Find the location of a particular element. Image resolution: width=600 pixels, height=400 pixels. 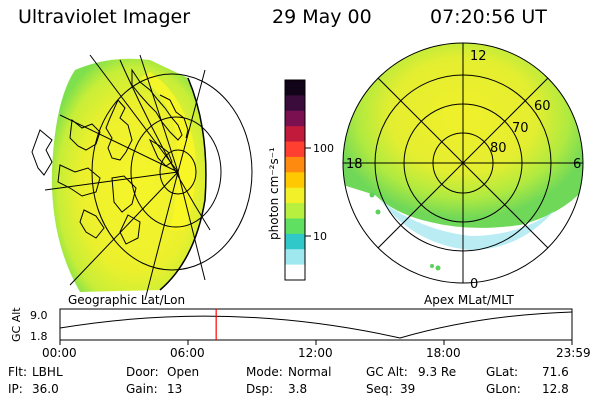

info-dsp-value: 3.8 is located at coordinates (298, 389).